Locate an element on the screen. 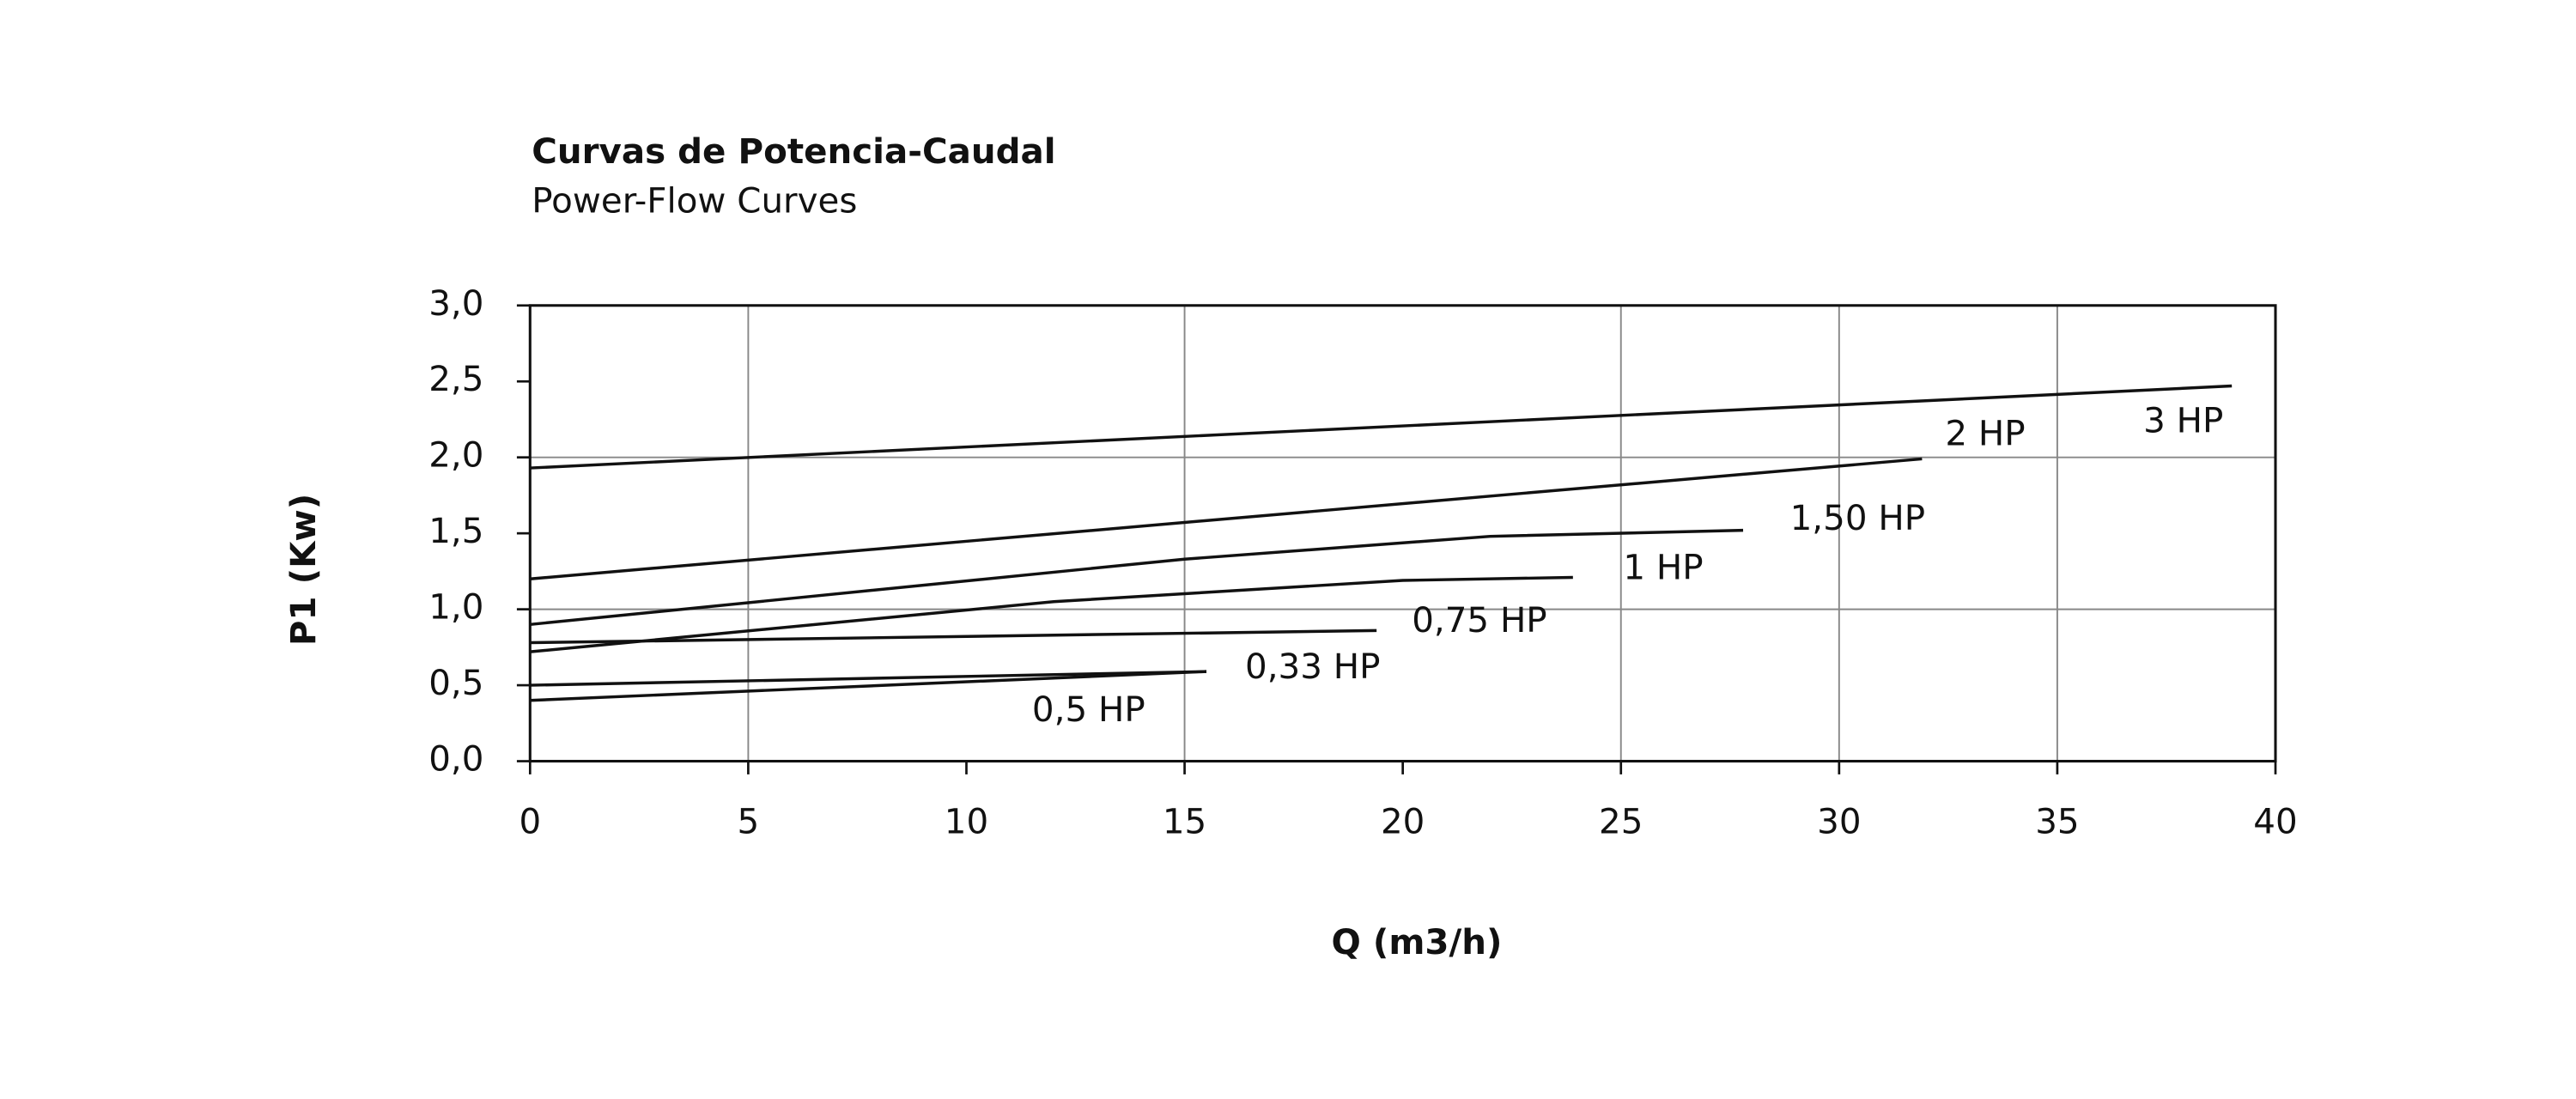 The height and width of the screenshot is (1099, 2576). y-tick-label: 3,0 is located at coordinates (455, 303).